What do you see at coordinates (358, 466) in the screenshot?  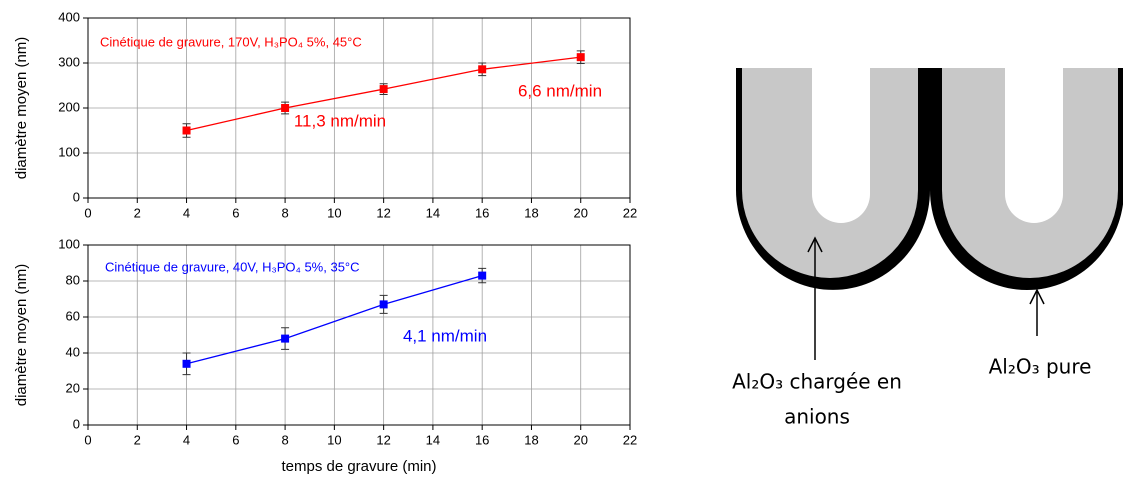 I see `x-axis-label: temps de gravure (min)` at bounding box center [358, 466].